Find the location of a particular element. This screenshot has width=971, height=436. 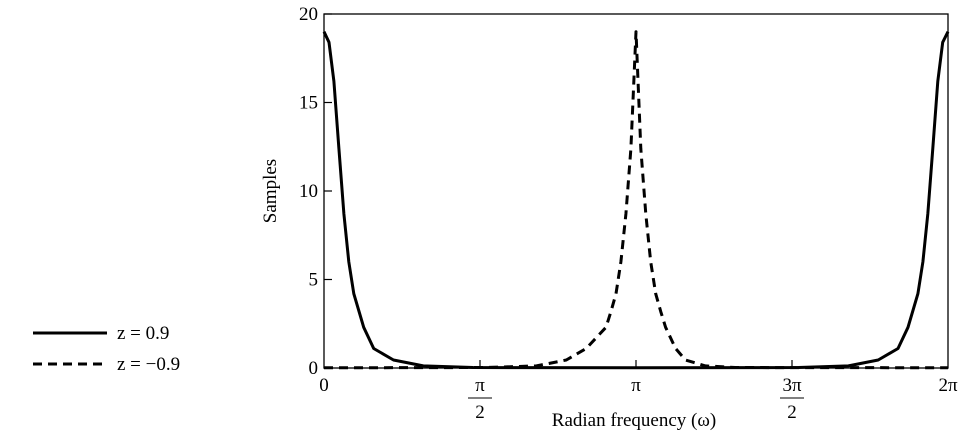

y-axis-label: Samples is located at coordinates (270, 191).